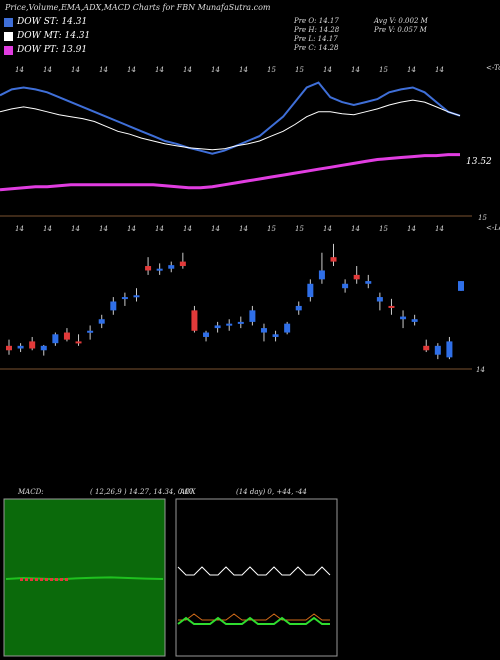 The height and width of the screenshot is (660, 500). Describe the element at coordinates (493, 228) in the screenshot. I see `candle-top-label: <-Lowo` at that location.